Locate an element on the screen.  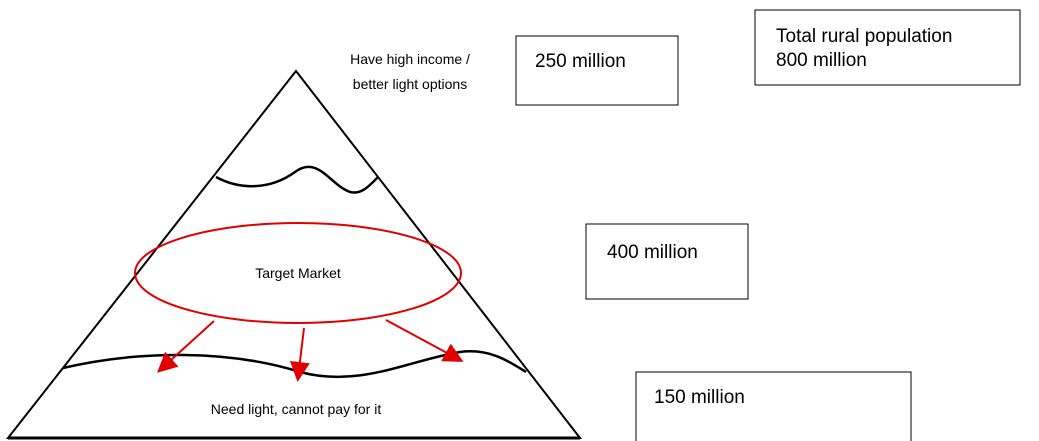
box-label: Total rural population is located at coordinates (864, 36).